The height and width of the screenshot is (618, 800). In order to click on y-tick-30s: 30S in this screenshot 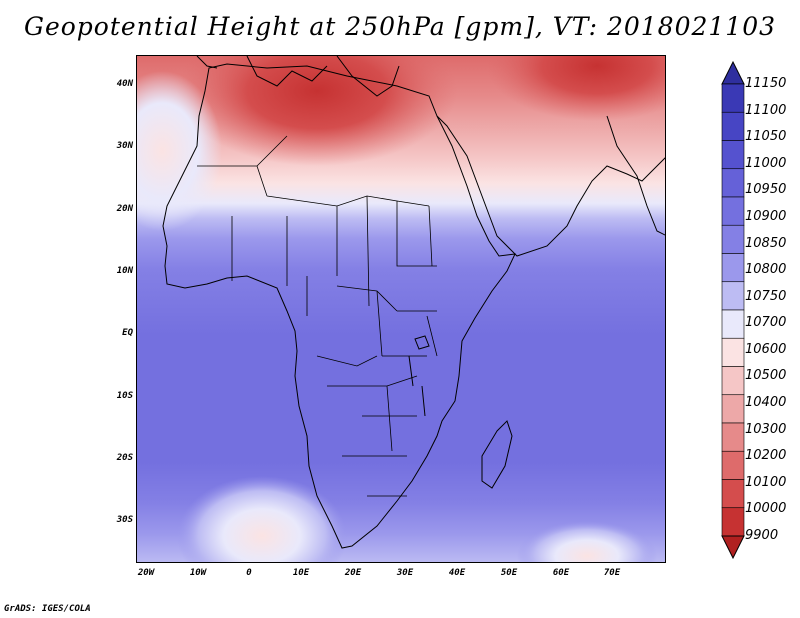, I will do `click(124, 520)`.